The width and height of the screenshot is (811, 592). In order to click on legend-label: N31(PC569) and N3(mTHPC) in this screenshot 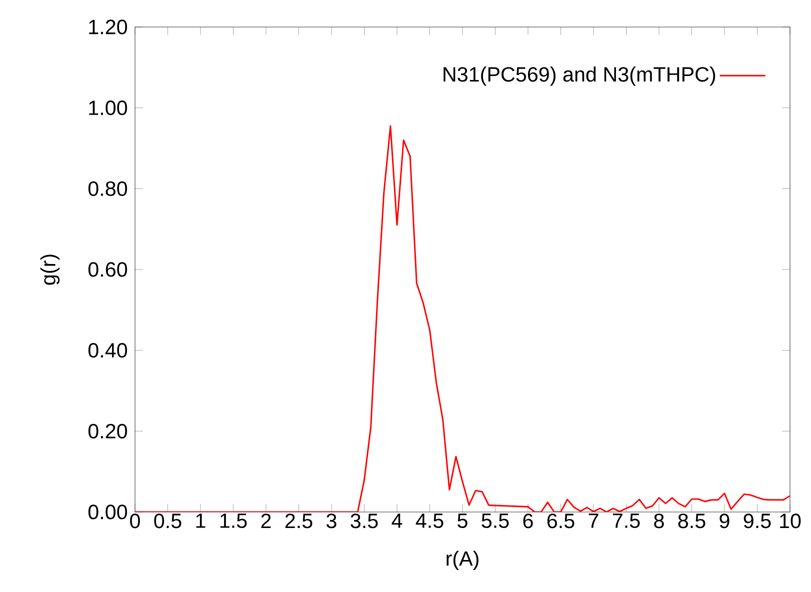, I will do `click(580, 76)`.